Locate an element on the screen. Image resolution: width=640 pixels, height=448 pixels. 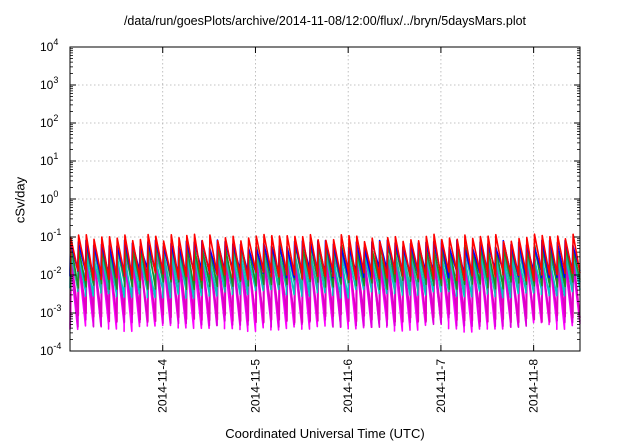
y-tick-label: 10⁻⁴ is located at coordinates (50, 349).